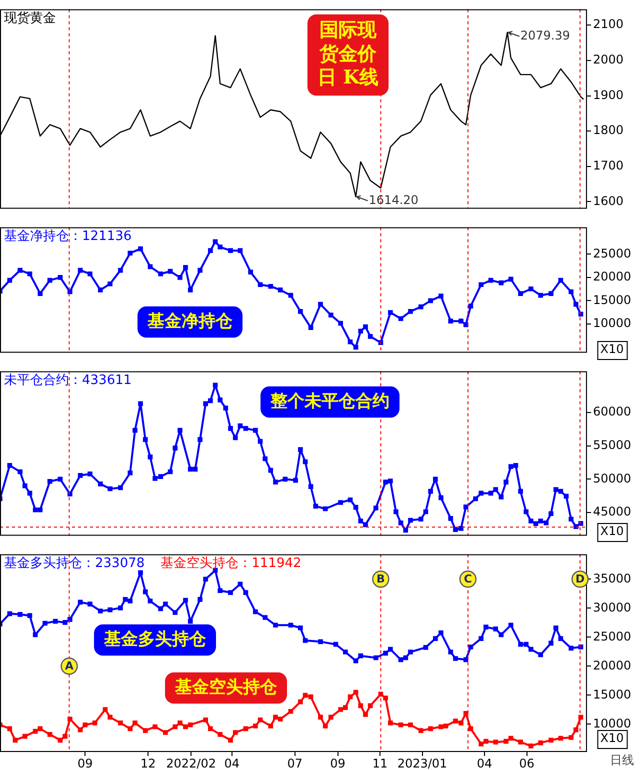 The image size is (640, 770). What do you see at coordinates (190, 321) in the screenshot?
I see `annotation: 基金净持仓` at bounding box center [190, 321].